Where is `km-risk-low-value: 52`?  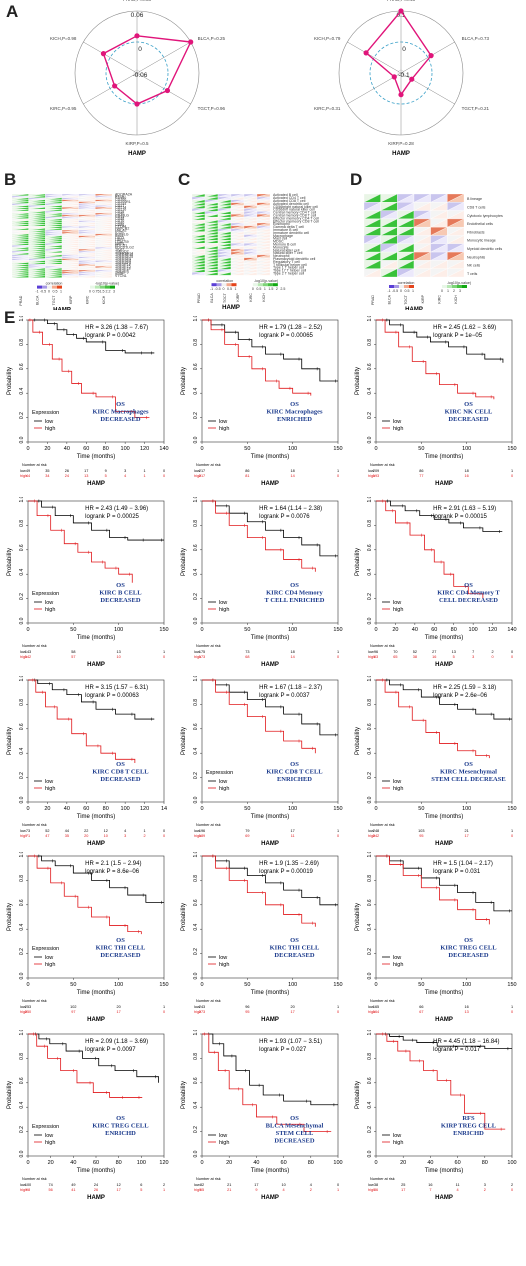 km-risk-low-value: 52 is located at coordinates (47, 831).